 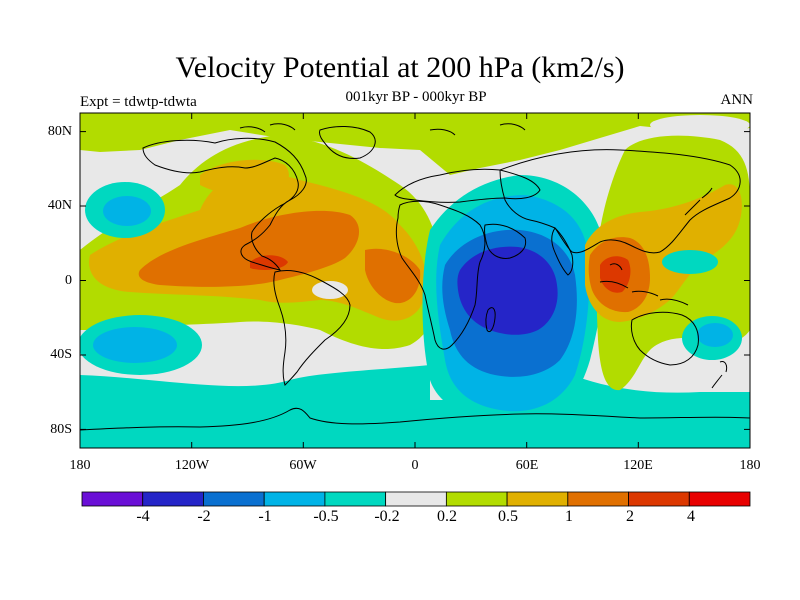 I want to click on colorbar-label: 0.5, so click(x=508, y=516).